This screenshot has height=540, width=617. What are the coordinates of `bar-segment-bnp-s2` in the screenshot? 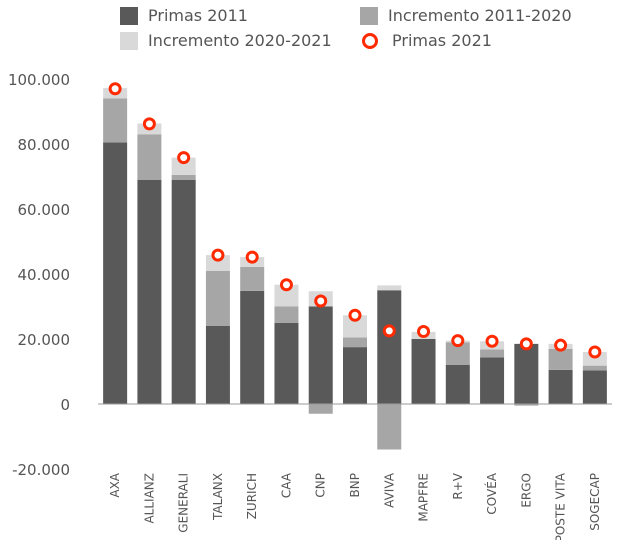 It's located at (355, 326).